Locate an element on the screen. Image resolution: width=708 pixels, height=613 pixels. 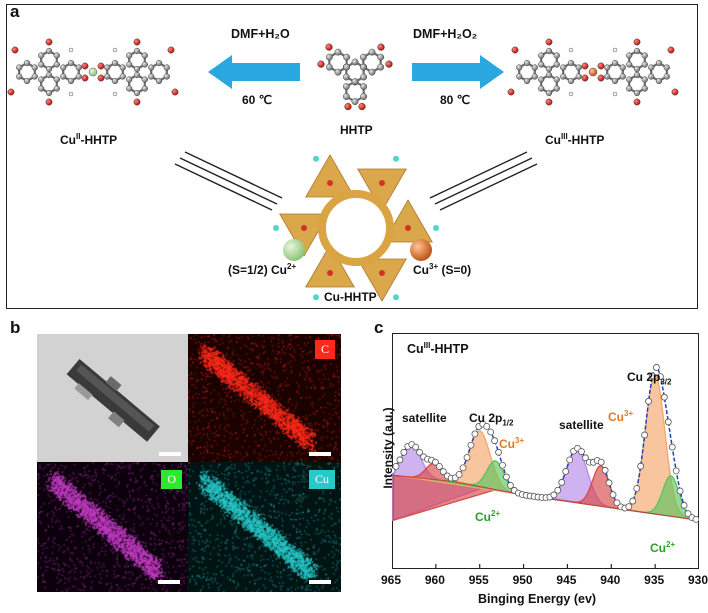
cu2-sphere is located at coordinates (294, 250).